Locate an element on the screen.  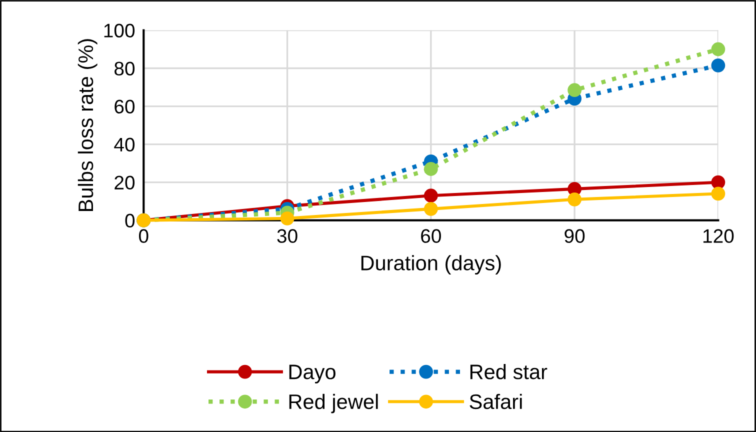
legend-label: Red star is located at coordinates (509, 372).